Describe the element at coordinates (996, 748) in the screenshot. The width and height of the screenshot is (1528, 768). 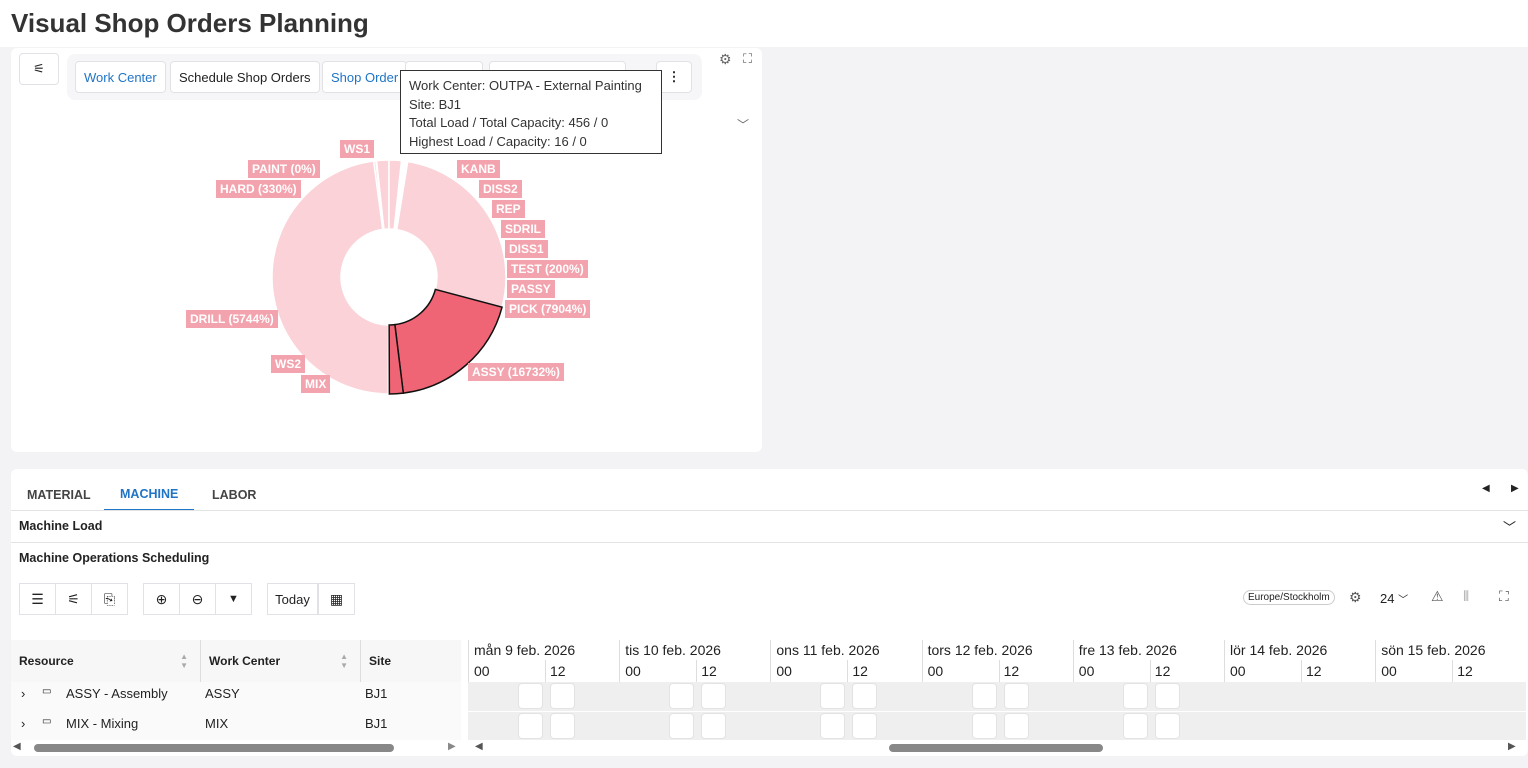
I see `gantt-scrollbar` at that location.